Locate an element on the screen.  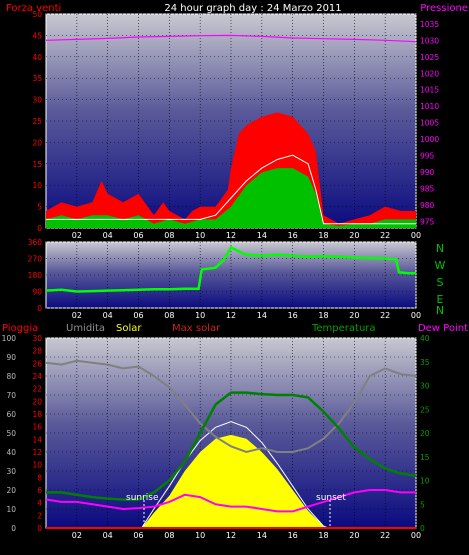
y-tick-label: 80 is located at coordinates (11, 376).